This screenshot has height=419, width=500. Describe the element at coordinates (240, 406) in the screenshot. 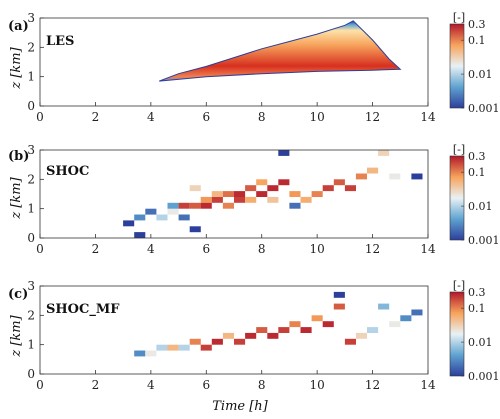

I see `time-axis-label: Time [h]` at that location.